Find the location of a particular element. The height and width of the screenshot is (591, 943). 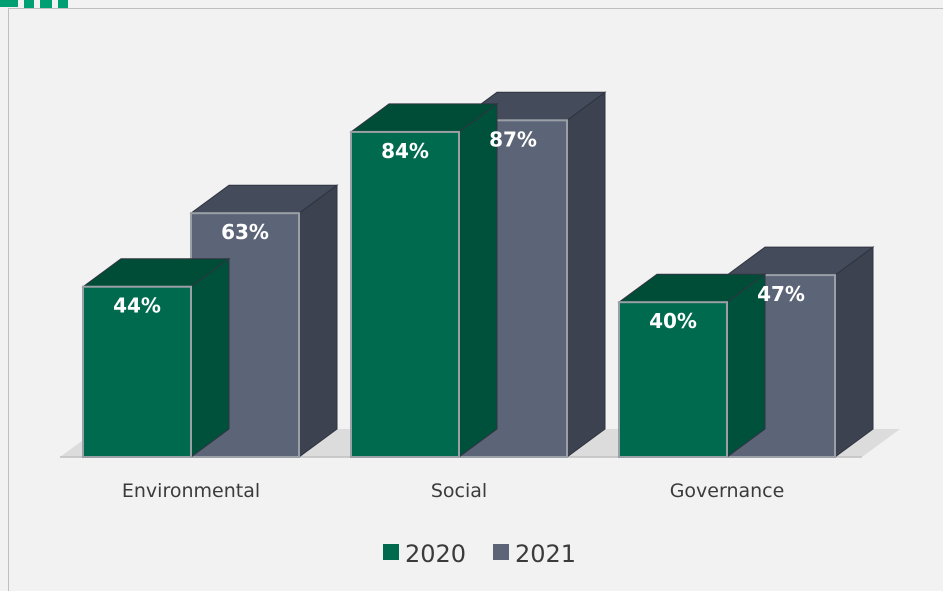

bar-2021-environmental is located at coordinates (264, 321).